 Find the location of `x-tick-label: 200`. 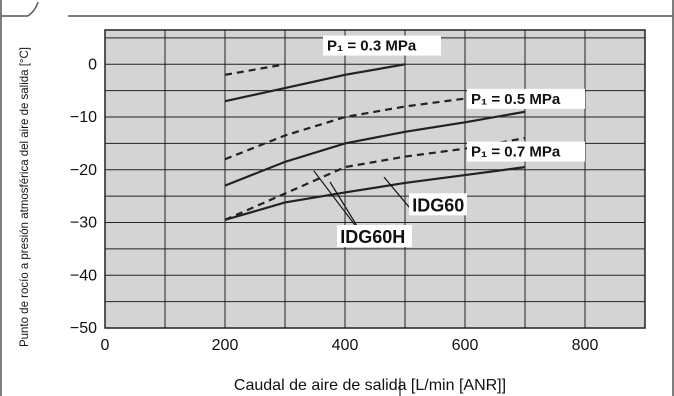

x-tick-label: 200 is located at coordinates (225, 345).